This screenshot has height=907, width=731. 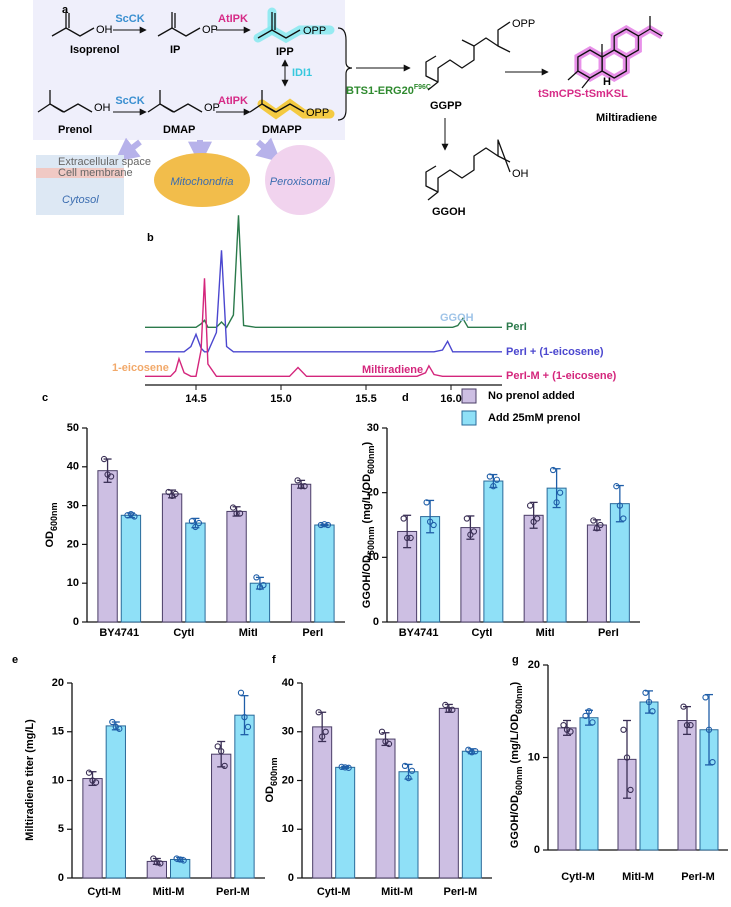 I want to click on y-tick-label: 5, so click(x=61, y=829).